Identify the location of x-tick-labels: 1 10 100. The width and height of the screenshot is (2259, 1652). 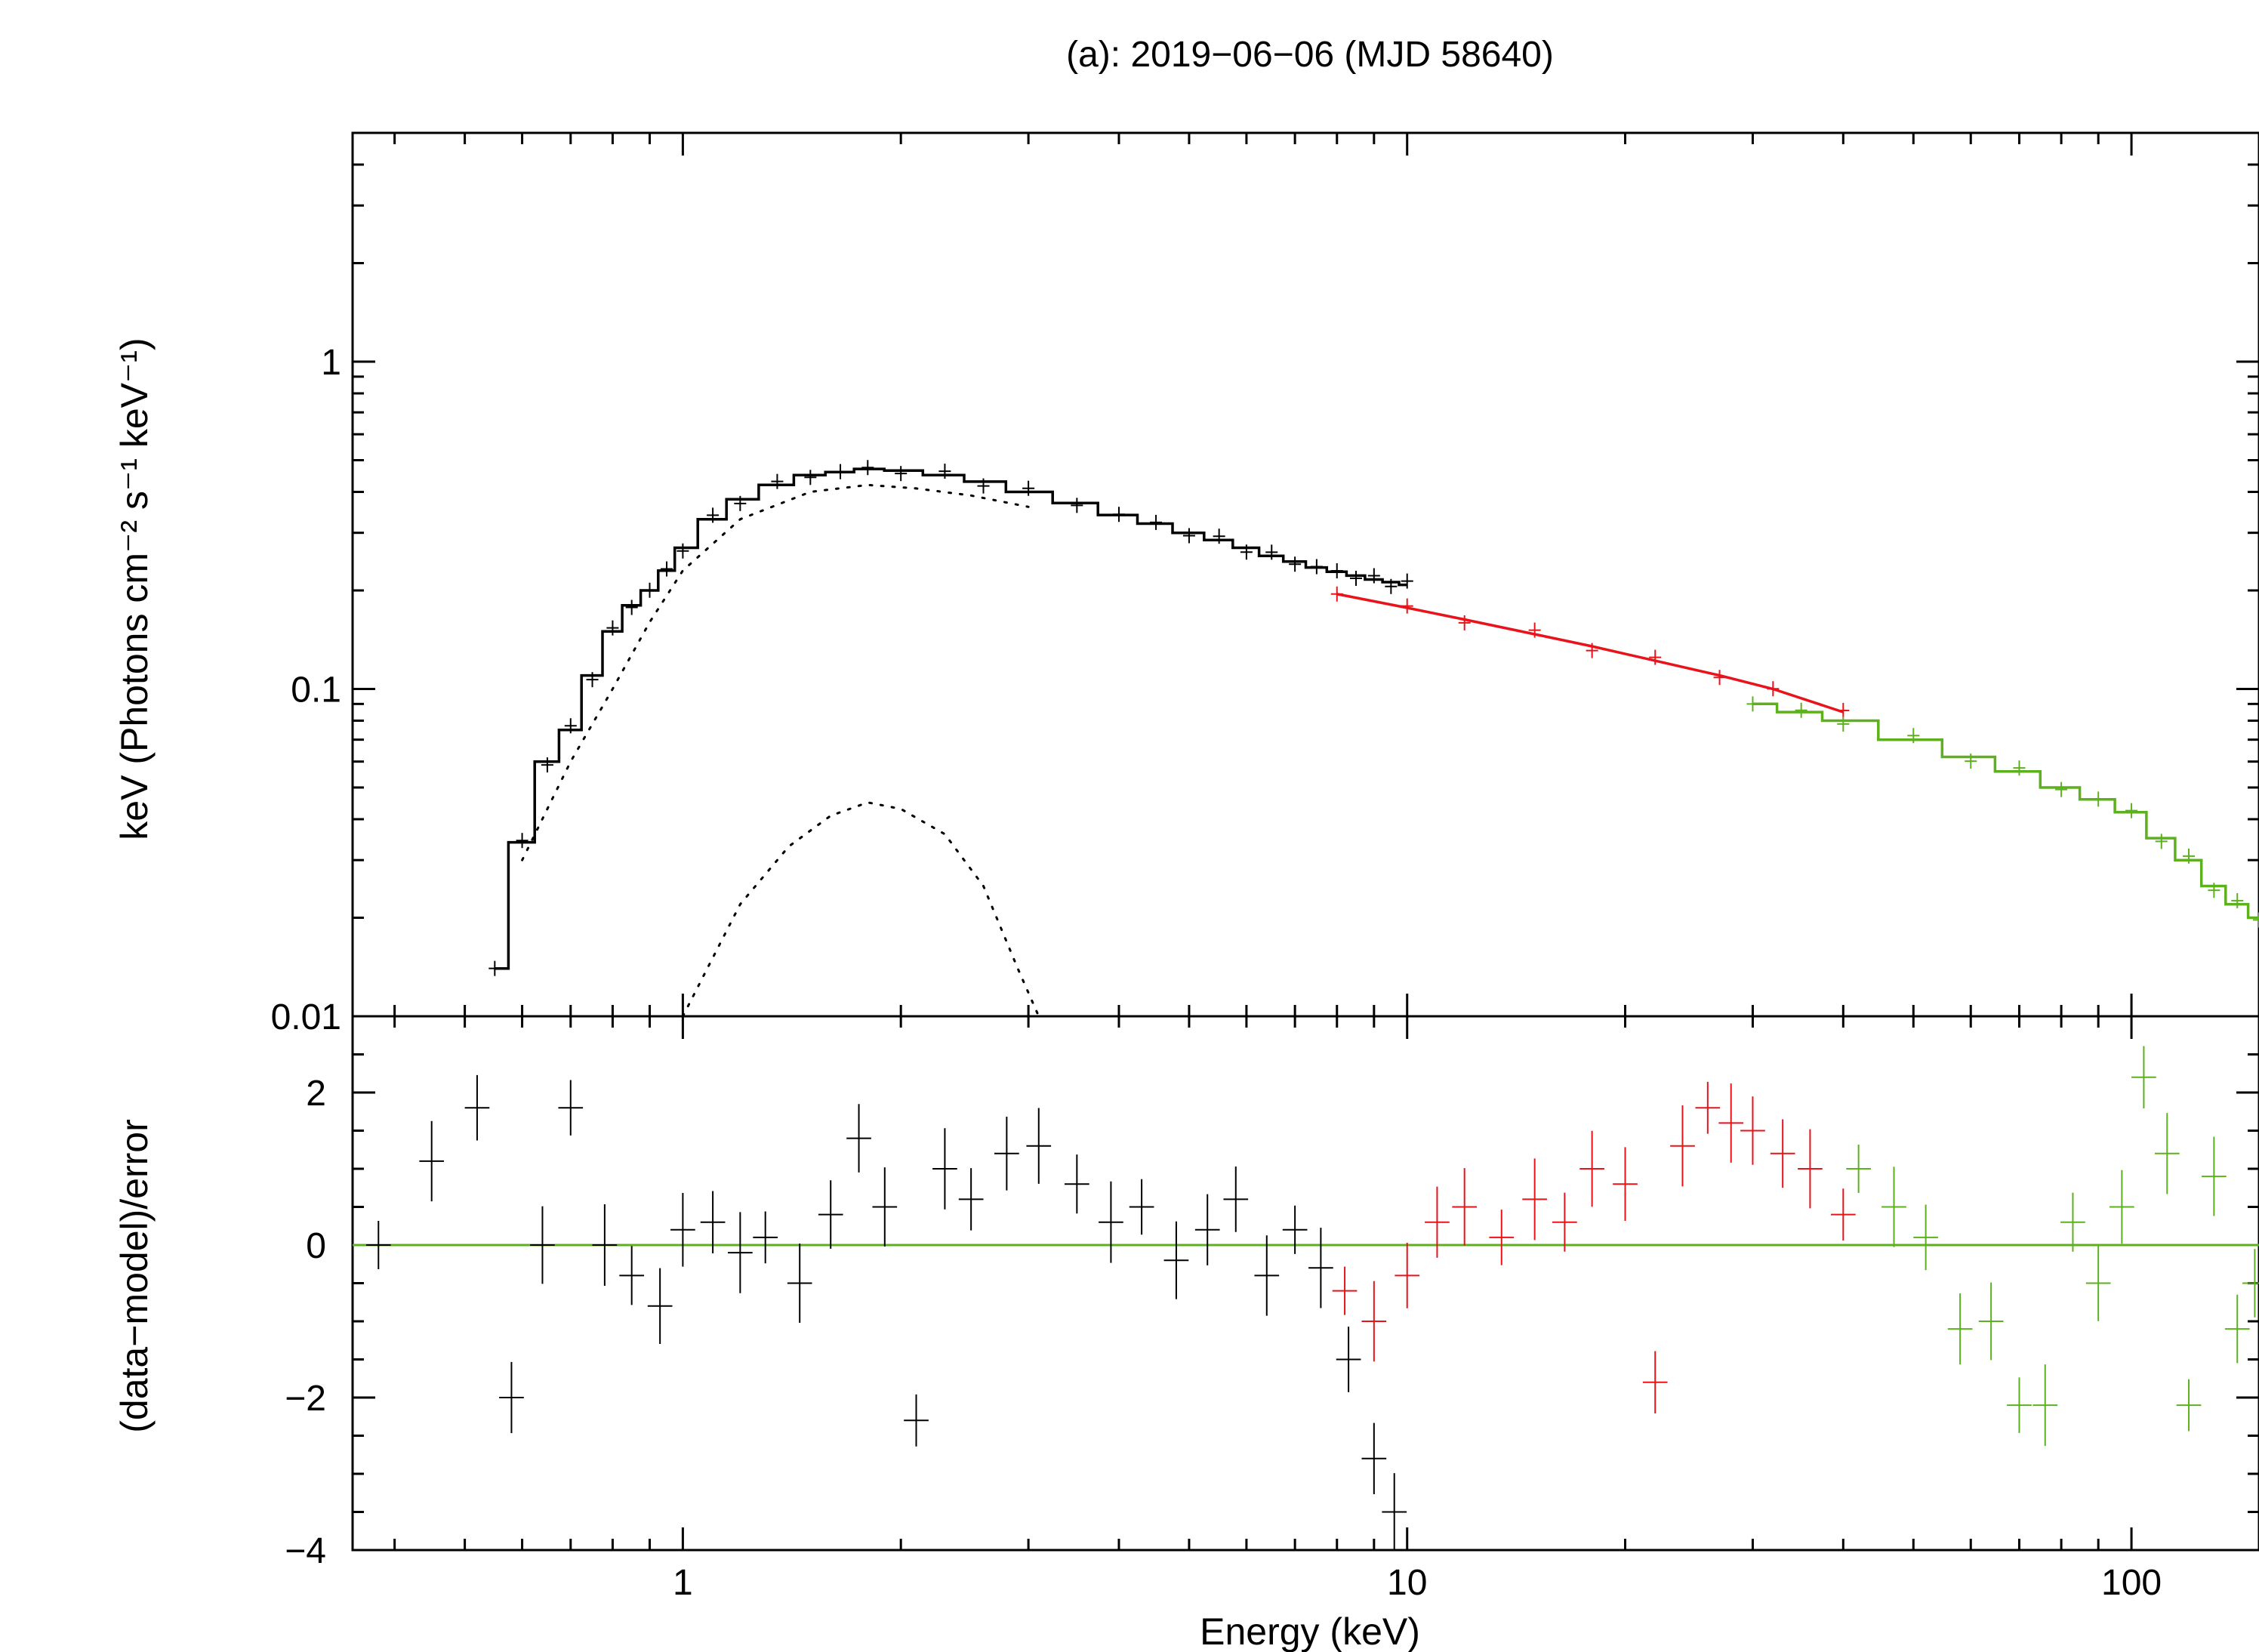
(1417, 1583).